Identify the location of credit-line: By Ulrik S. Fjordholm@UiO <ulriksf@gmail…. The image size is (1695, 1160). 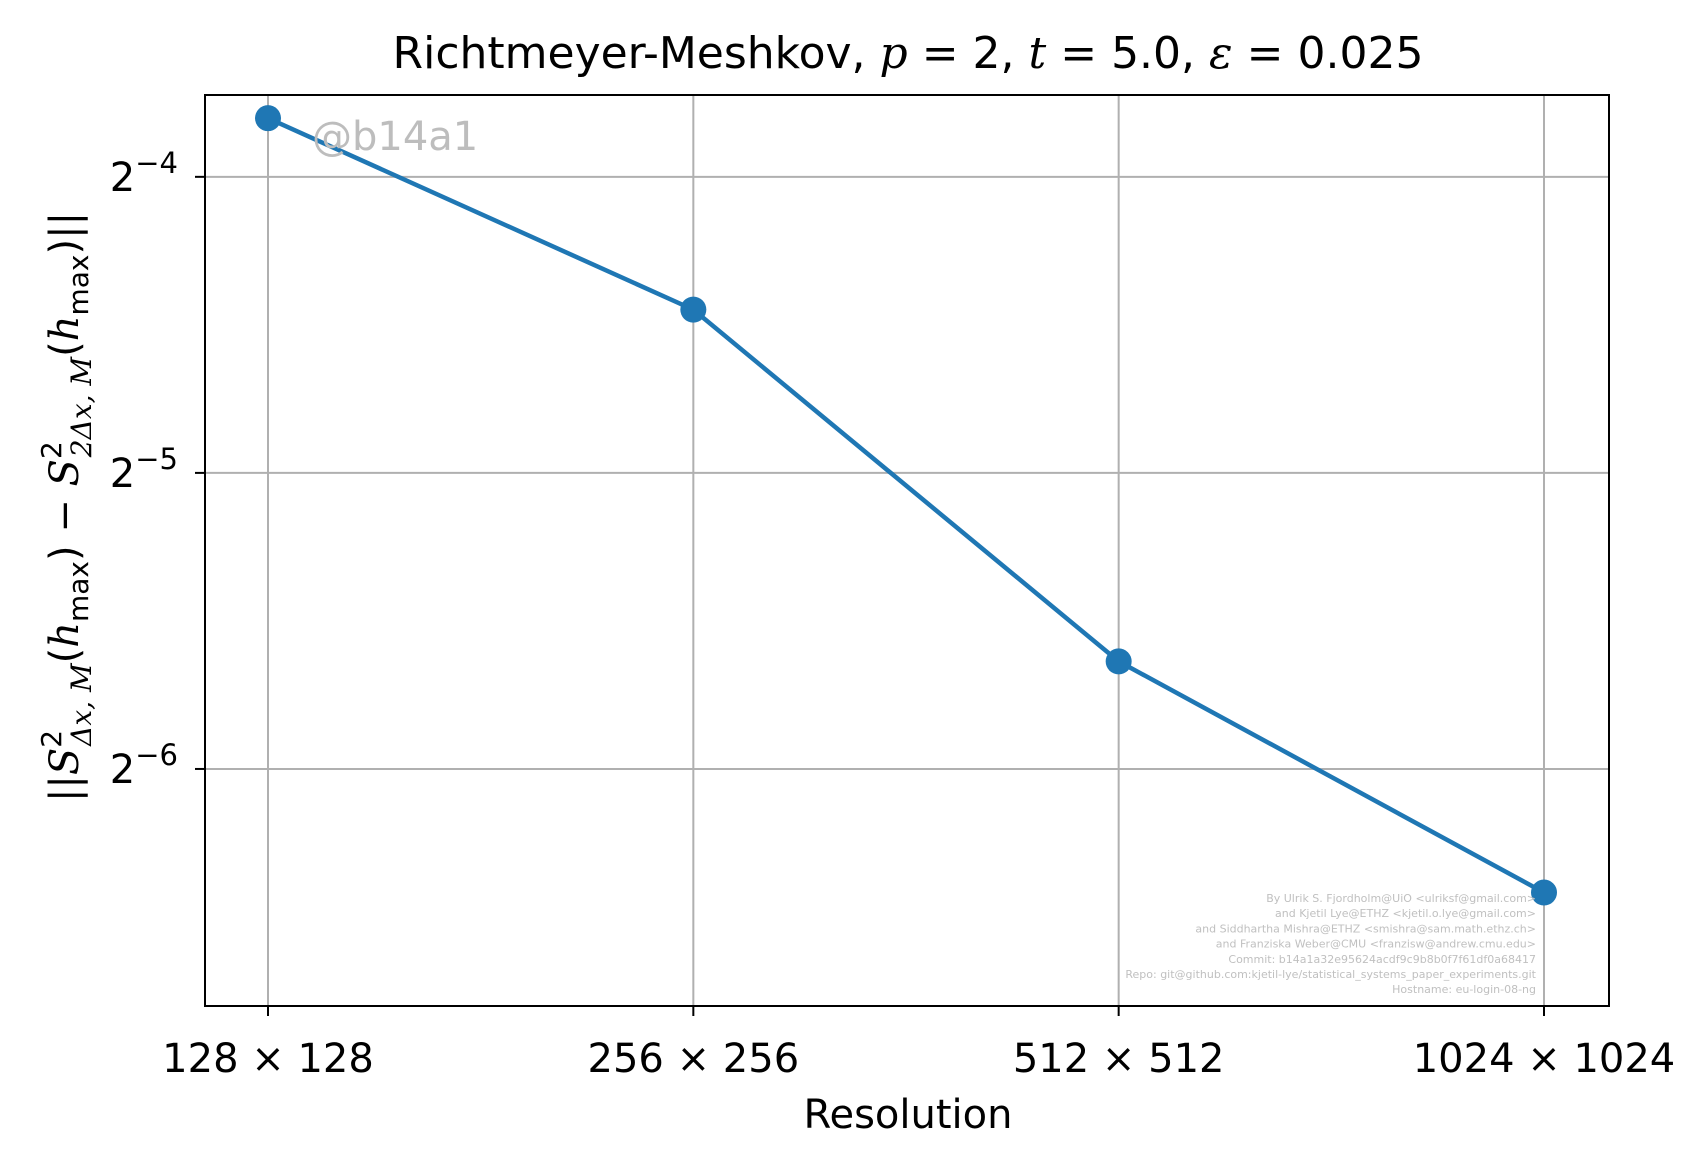
(1401, 898).